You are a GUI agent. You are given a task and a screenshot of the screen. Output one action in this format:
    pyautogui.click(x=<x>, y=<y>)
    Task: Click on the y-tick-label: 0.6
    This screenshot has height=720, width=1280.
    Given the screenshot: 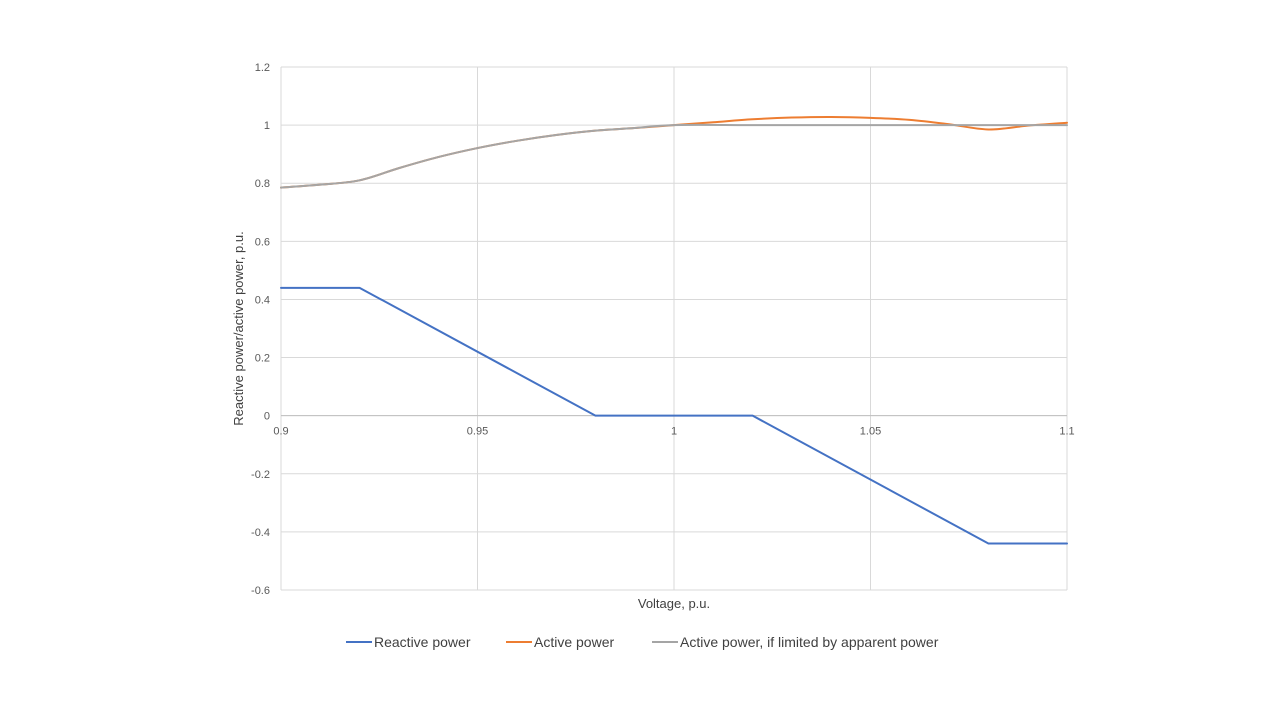 What is the action you would take?
    pyautogui.click(x=262, y=242)
    